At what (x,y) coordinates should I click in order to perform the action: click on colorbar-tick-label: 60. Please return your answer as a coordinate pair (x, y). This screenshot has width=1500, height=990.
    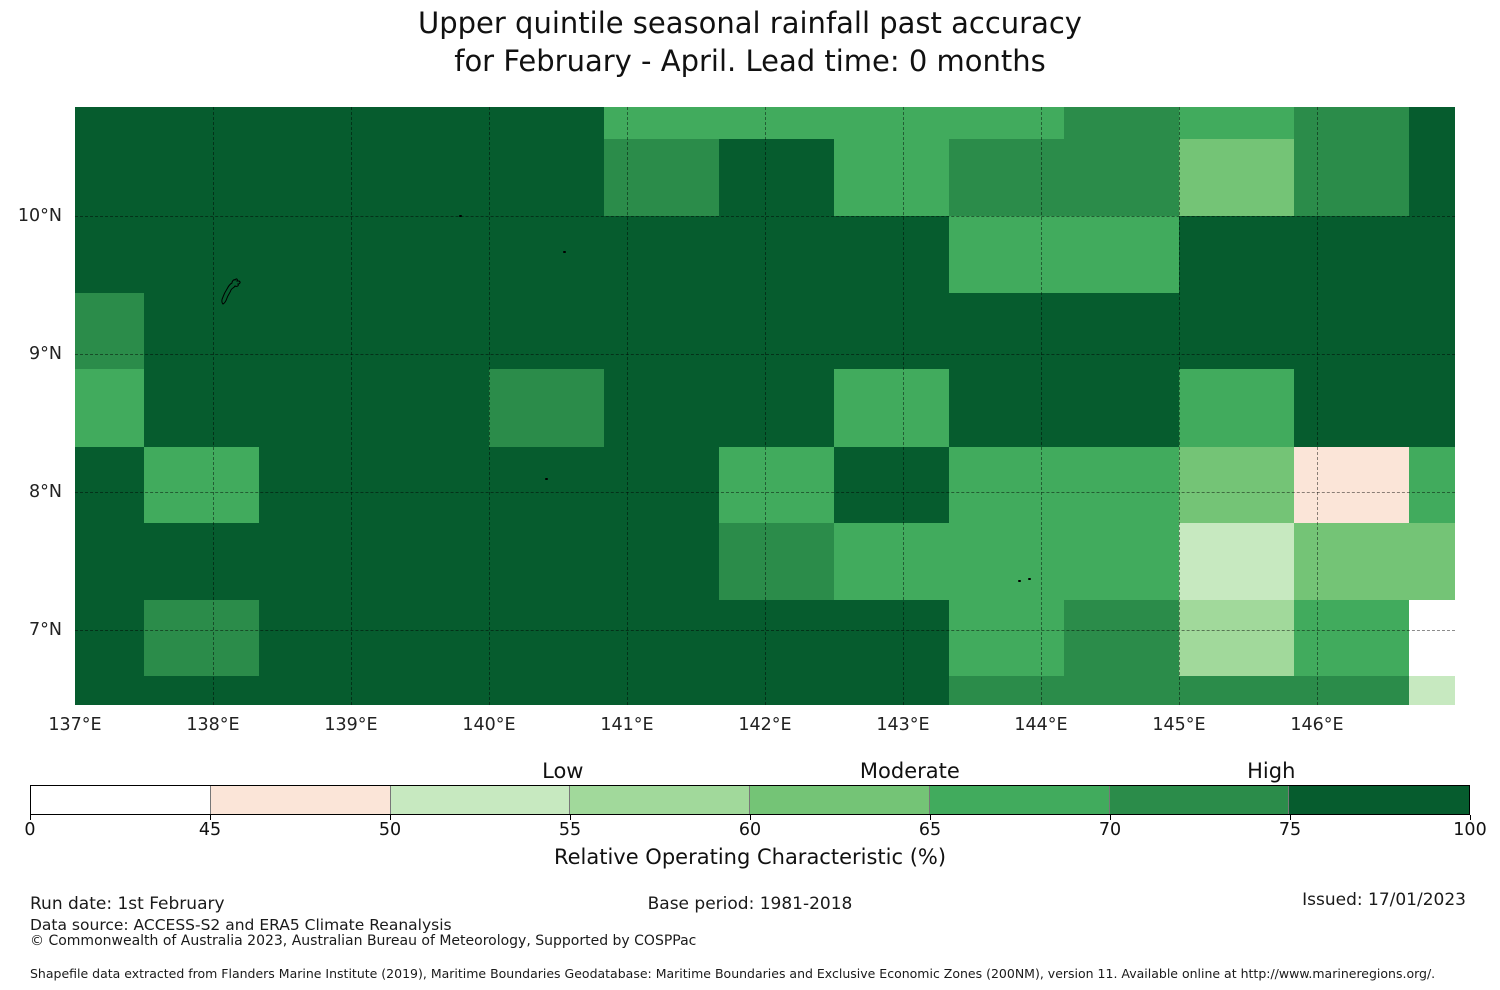
    Looking at the image, I should click on (750, 830).